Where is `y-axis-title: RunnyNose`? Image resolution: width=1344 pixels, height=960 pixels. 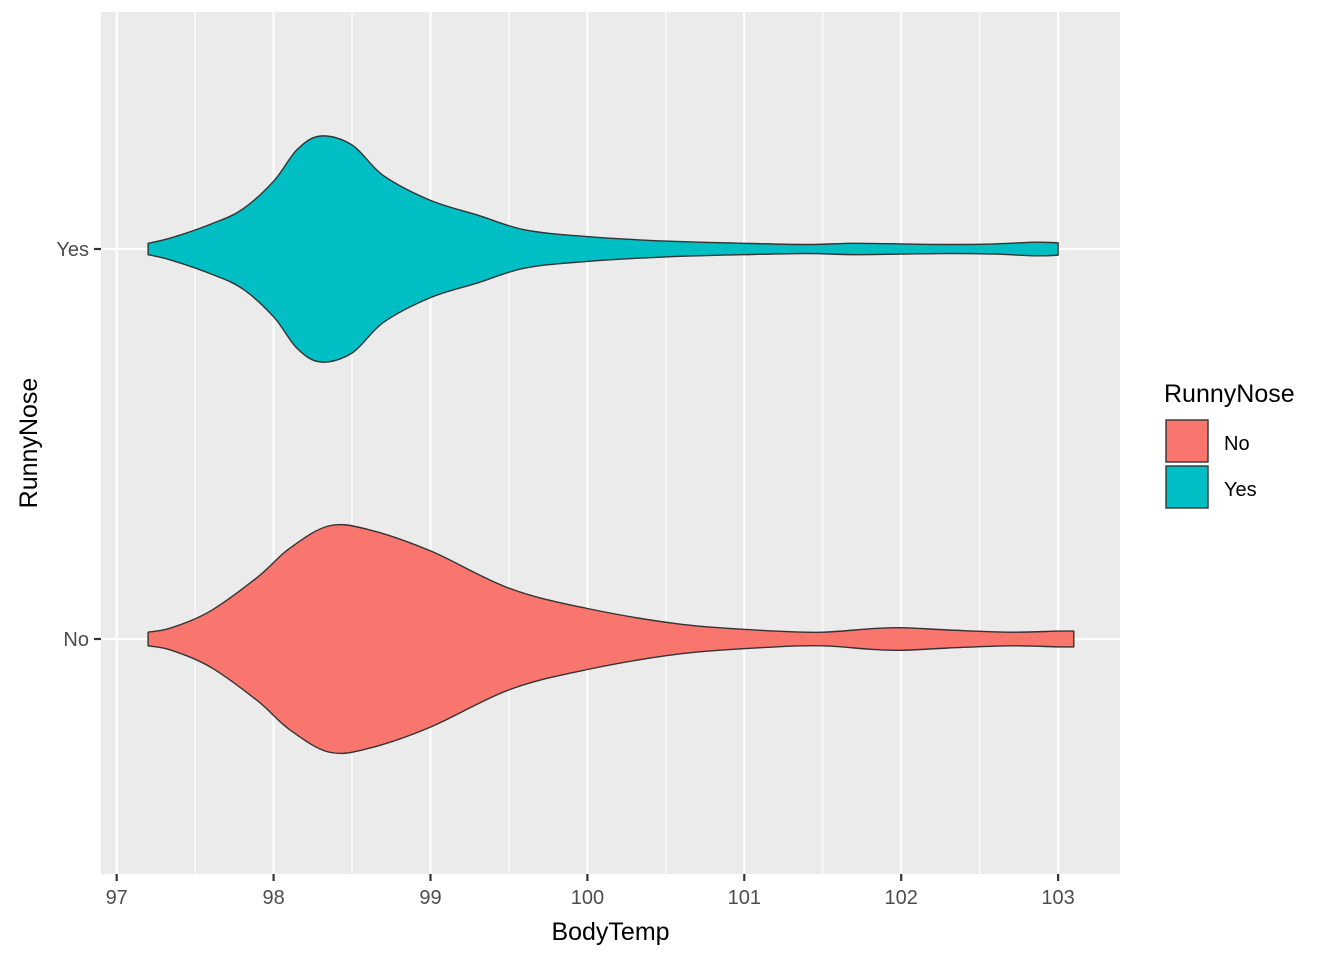
y-axis-title: RunnyNose is located at coordinates (29, 443).